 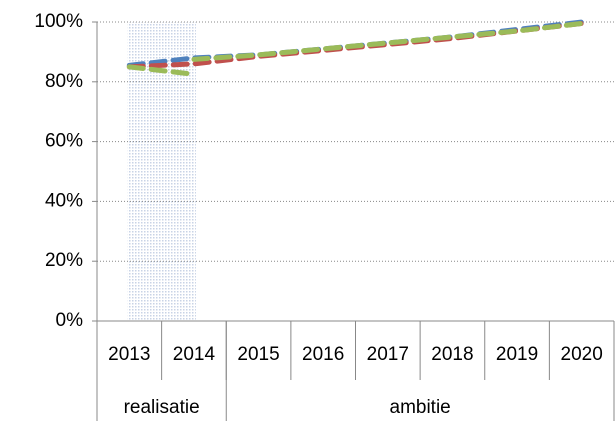 What do you see at coordinates (452, 354) in the screenshot?
I see `x-tick-label: 2018` at bounding box center [452, 354].